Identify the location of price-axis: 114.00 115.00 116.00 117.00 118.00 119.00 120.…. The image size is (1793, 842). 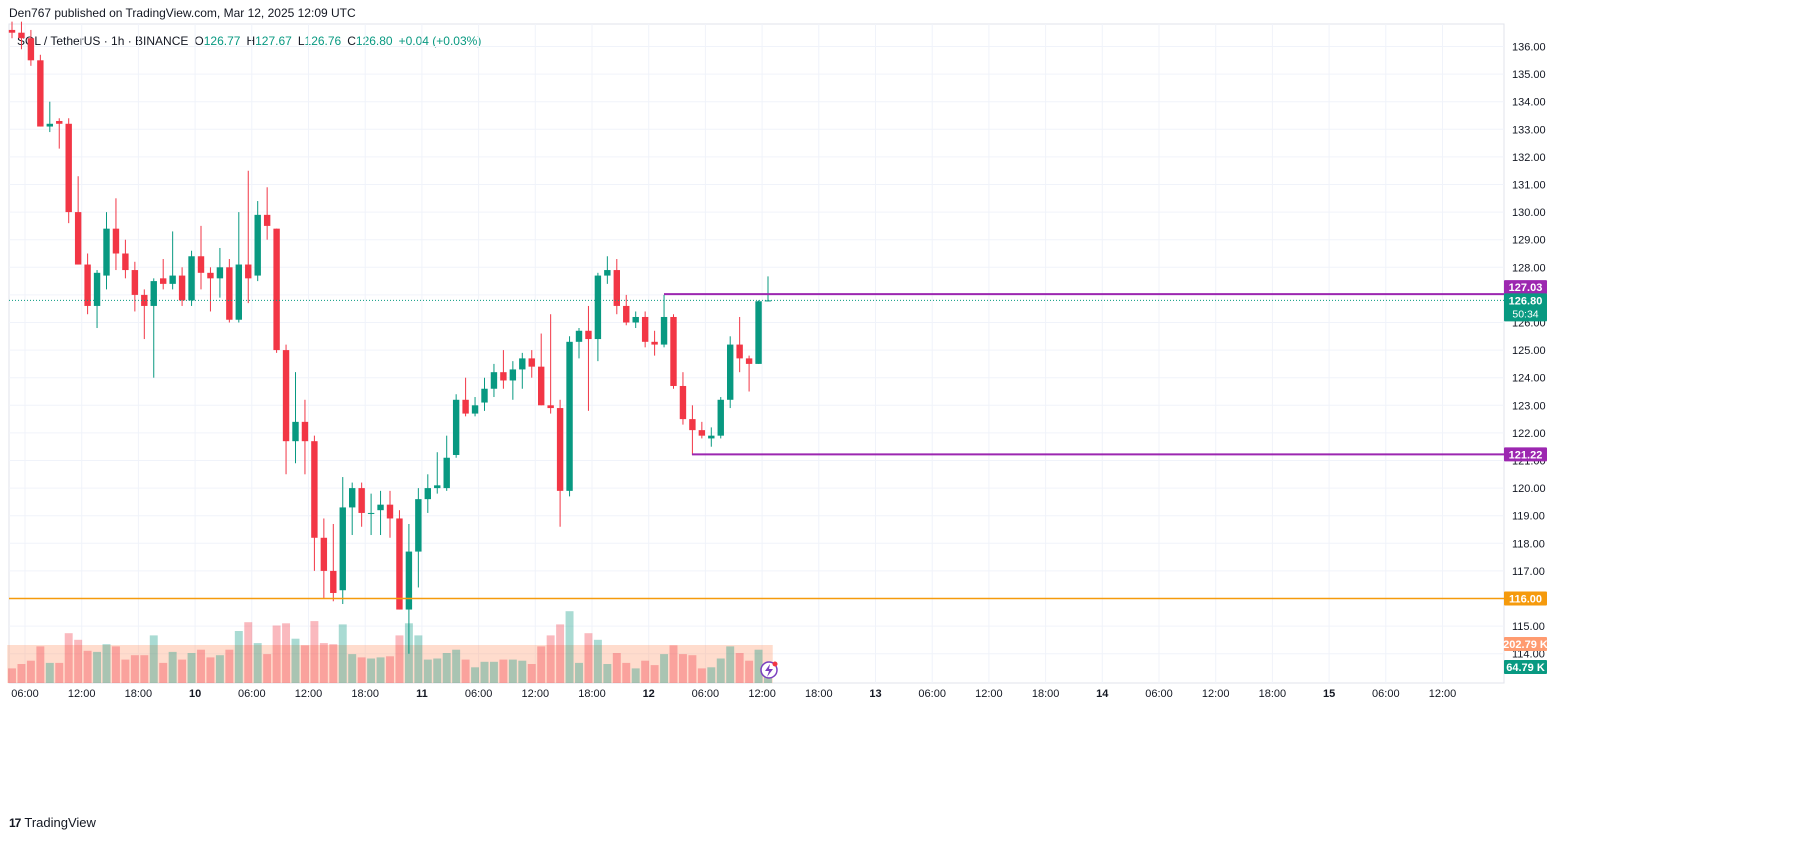
(1529, 351).